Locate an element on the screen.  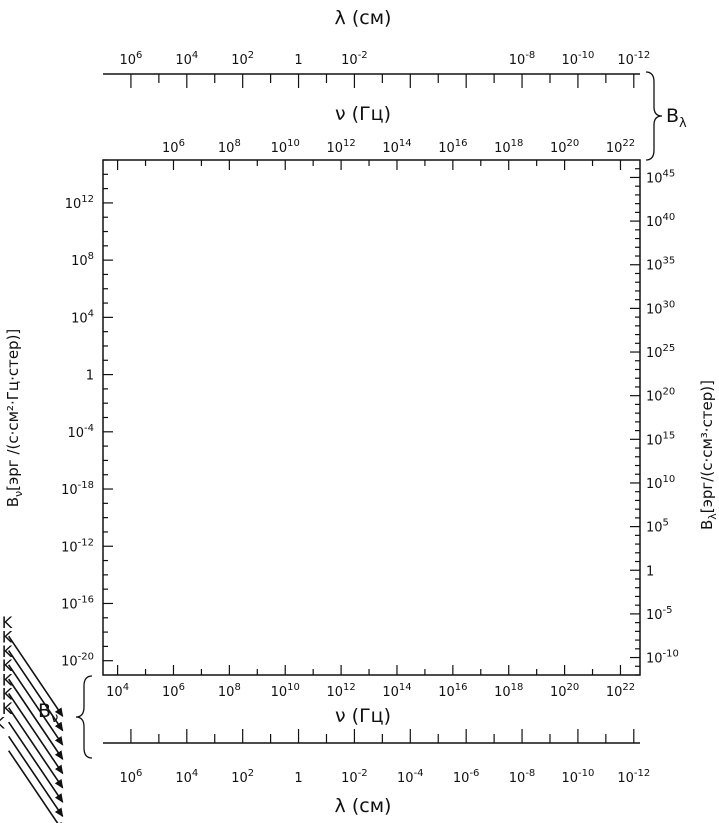
y-left-title: Bν[эрг /(с·см²·Гц·стер)] is located at coordinates (14, 418).